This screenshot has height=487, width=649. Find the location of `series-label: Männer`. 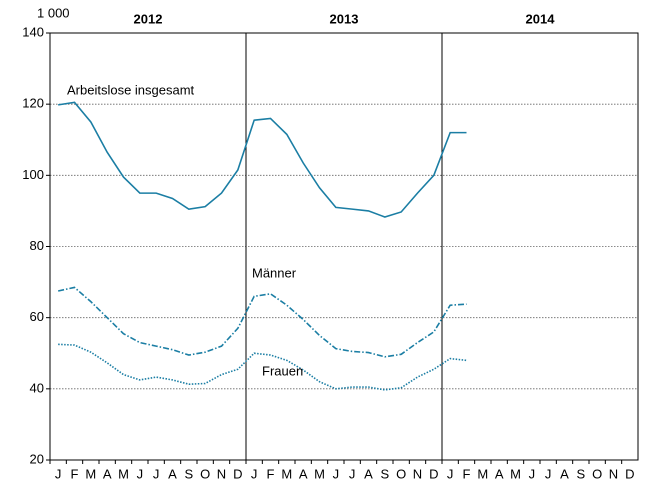

series-label: Männer is located at coordinates (274, 272).